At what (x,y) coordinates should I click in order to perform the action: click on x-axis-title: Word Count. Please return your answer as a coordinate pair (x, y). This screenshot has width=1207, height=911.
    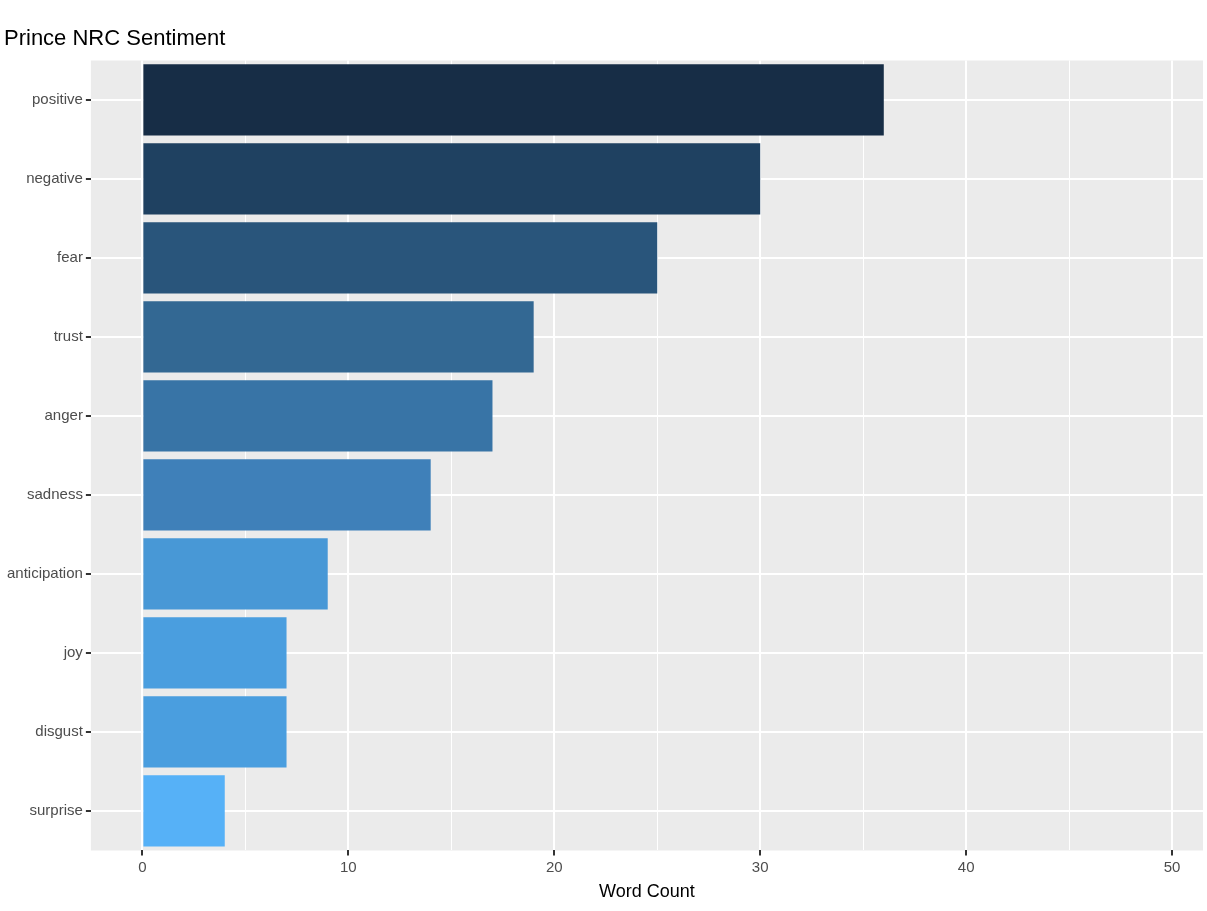
    Looking at the image, I should click on (647, 891).